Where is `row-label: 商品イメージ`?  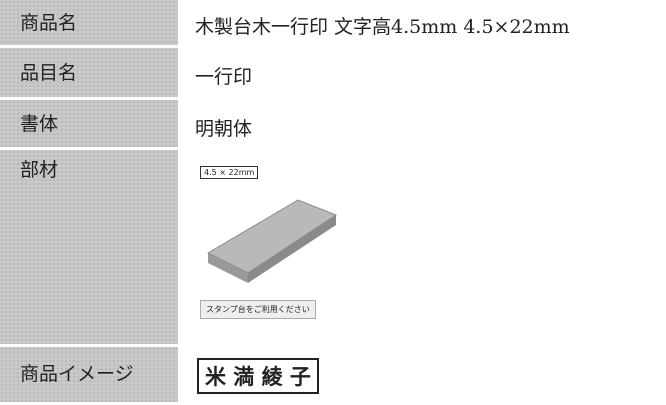 row-label: 商品イメージ is located at coordinates (89, 376).